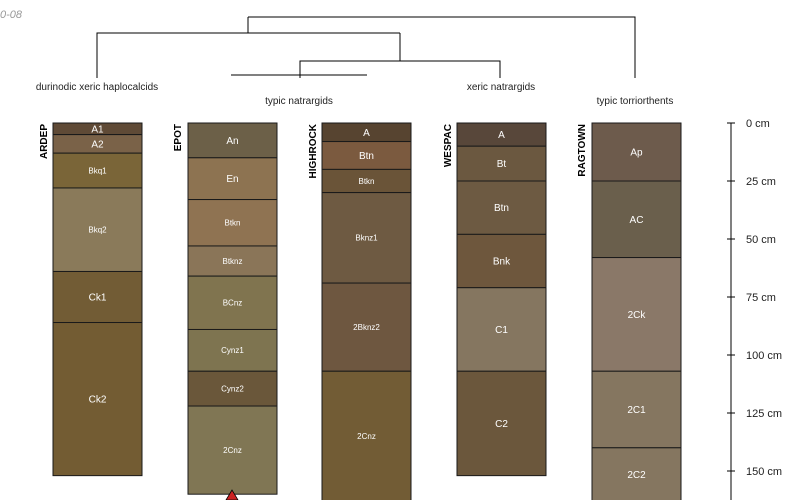 This screenshot has height=500, width=800. I want to click on dendrogram-branches, so click(366, 47).